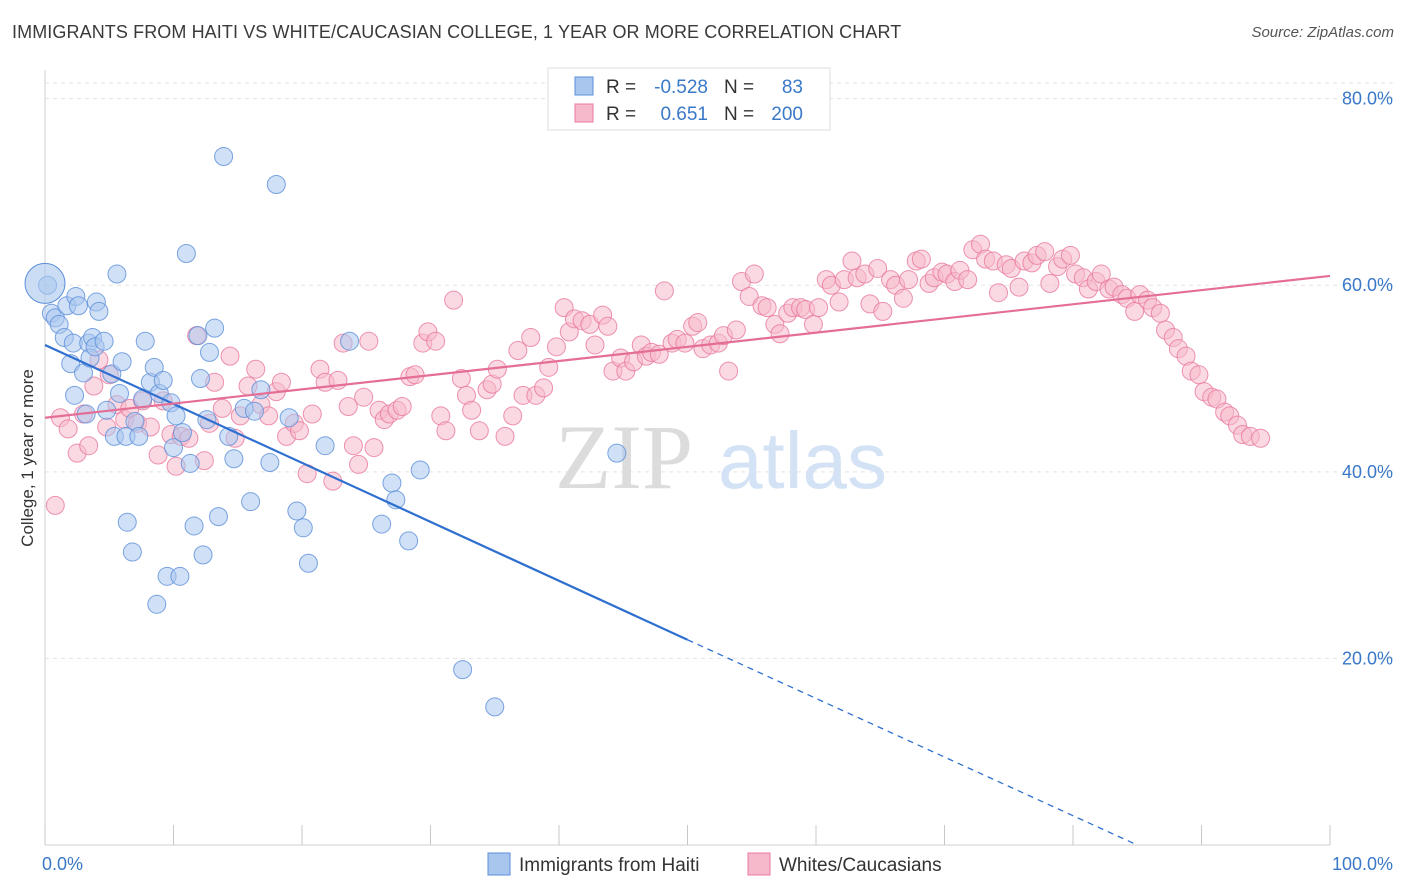 This screenshot has height=892, width=1406. I want to click on bottom-legend: Immigrants from Haiti Whites/Caucasians, so click(714, 864).